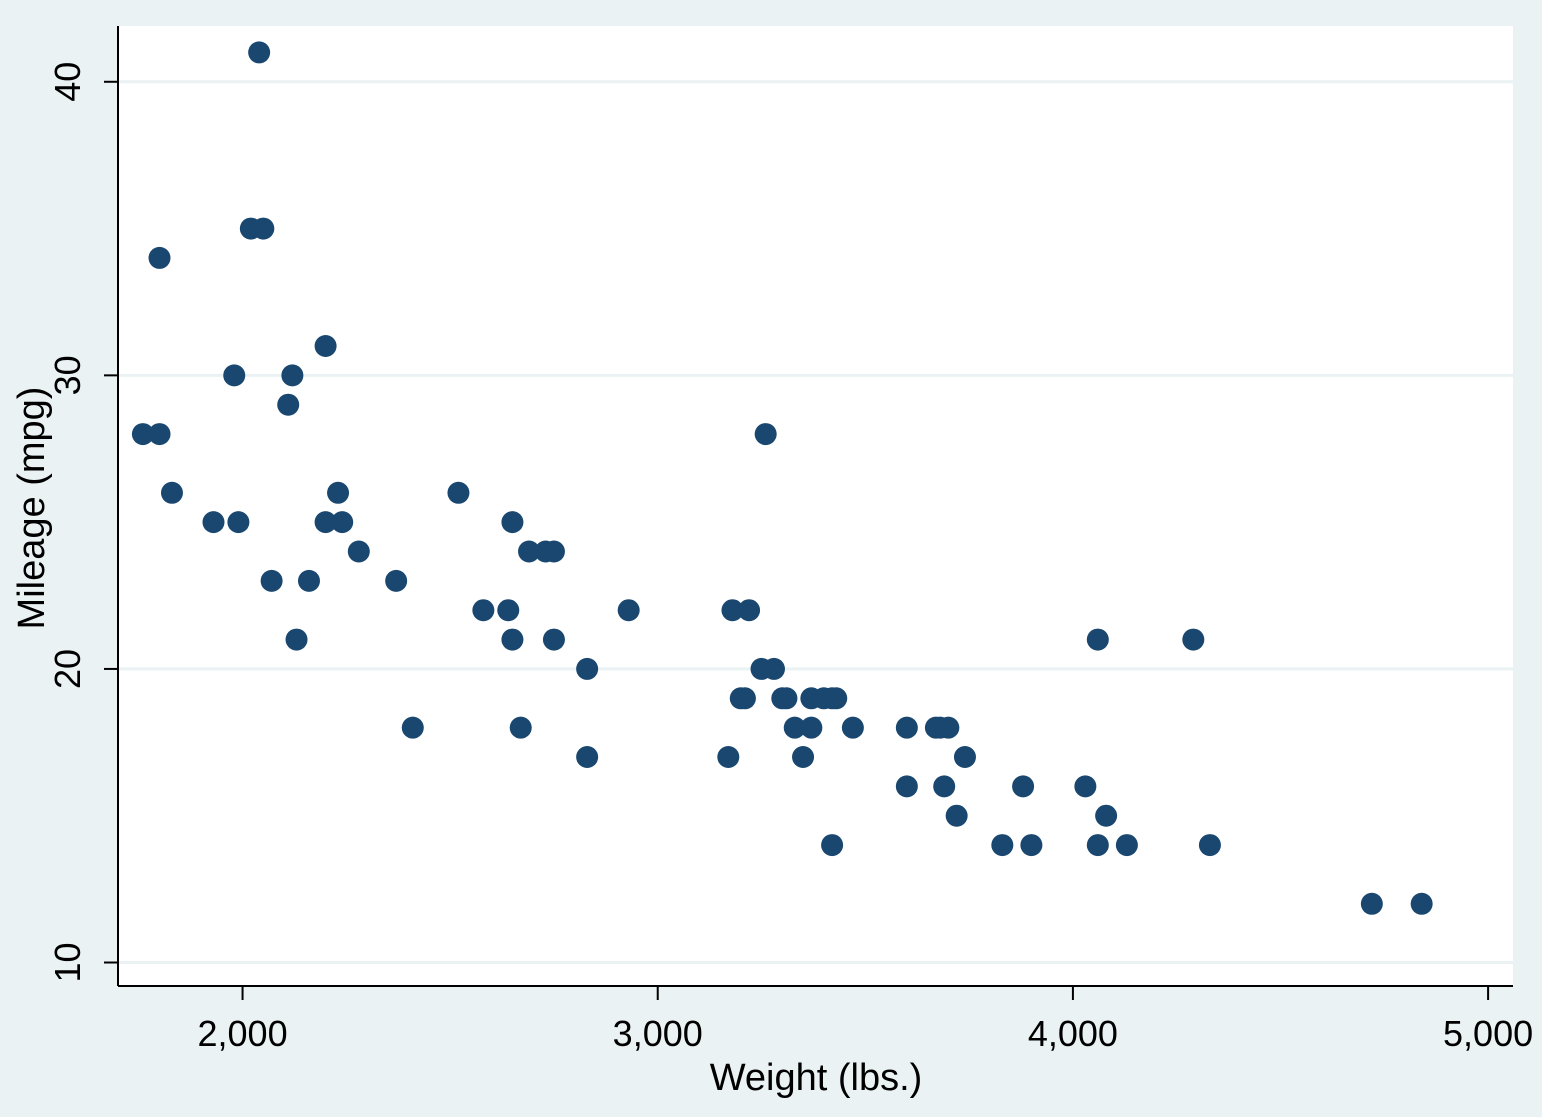 This screenshot has width=1542, height=1117. I want to click on y-tick-label-1: 20, so click(67, 669).